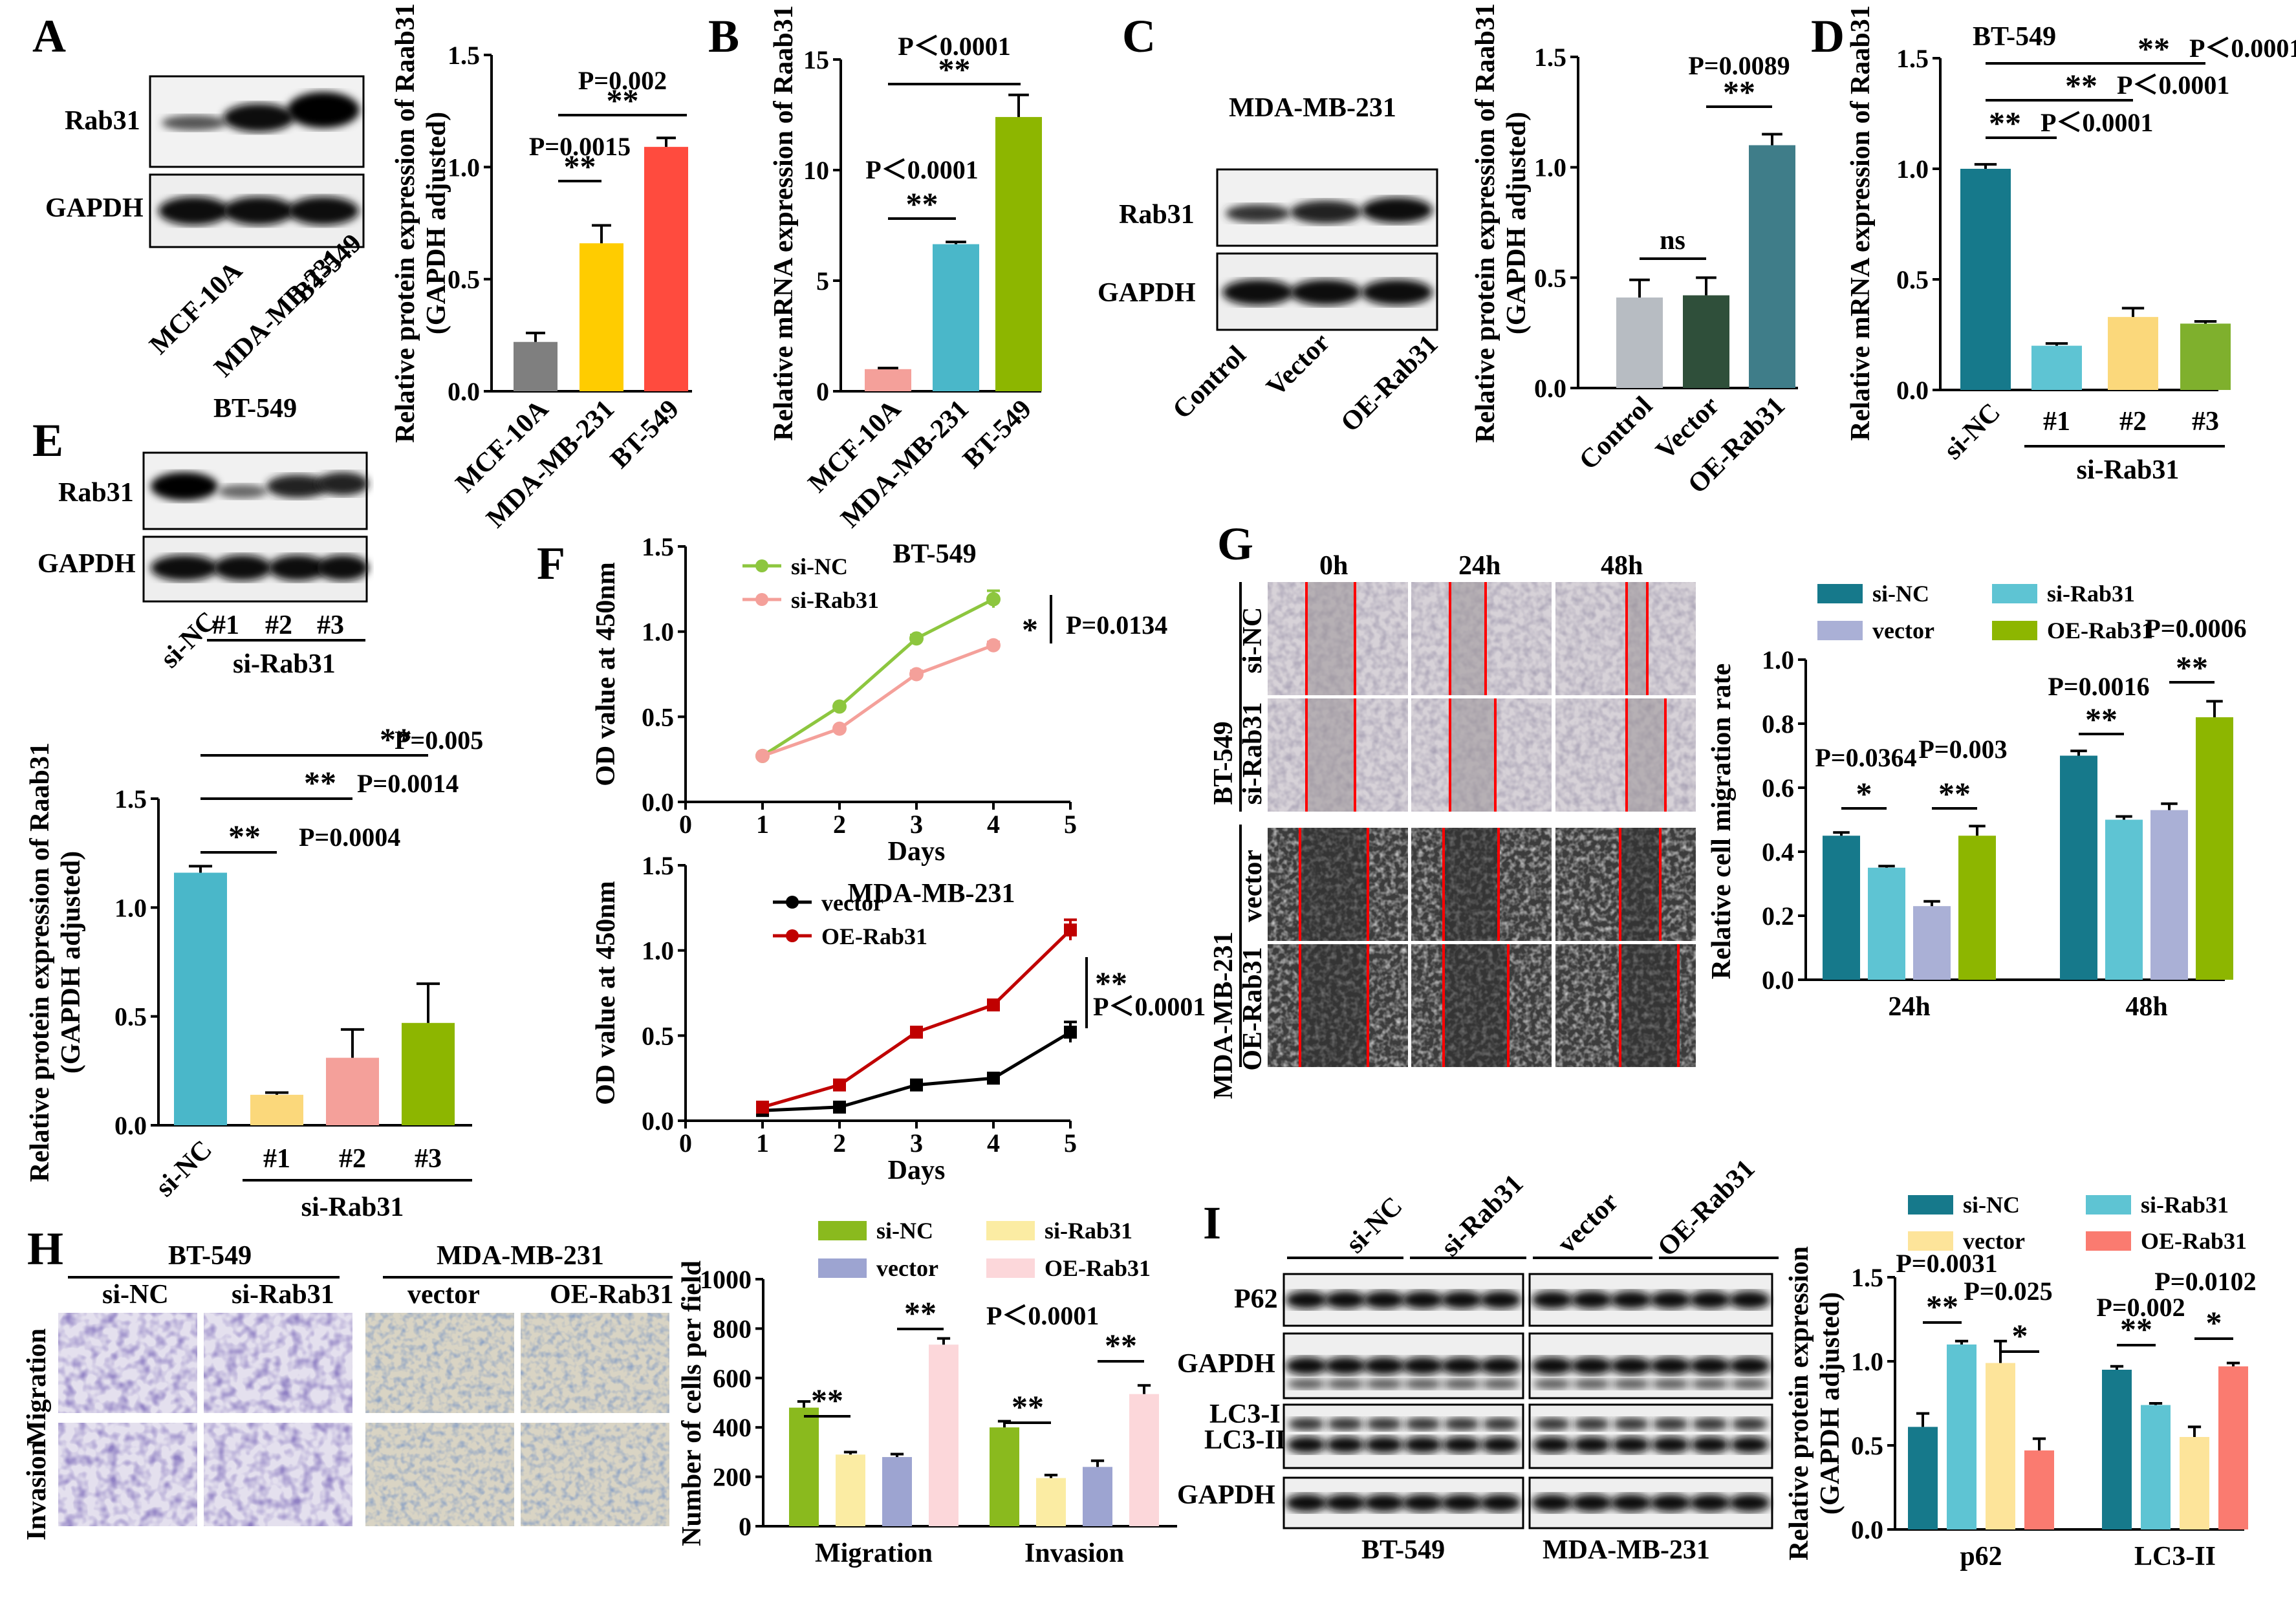 This screenshot has height=1598, width=2296. I want to click on c-p-value: P=0.0089, so click(1739, 65).